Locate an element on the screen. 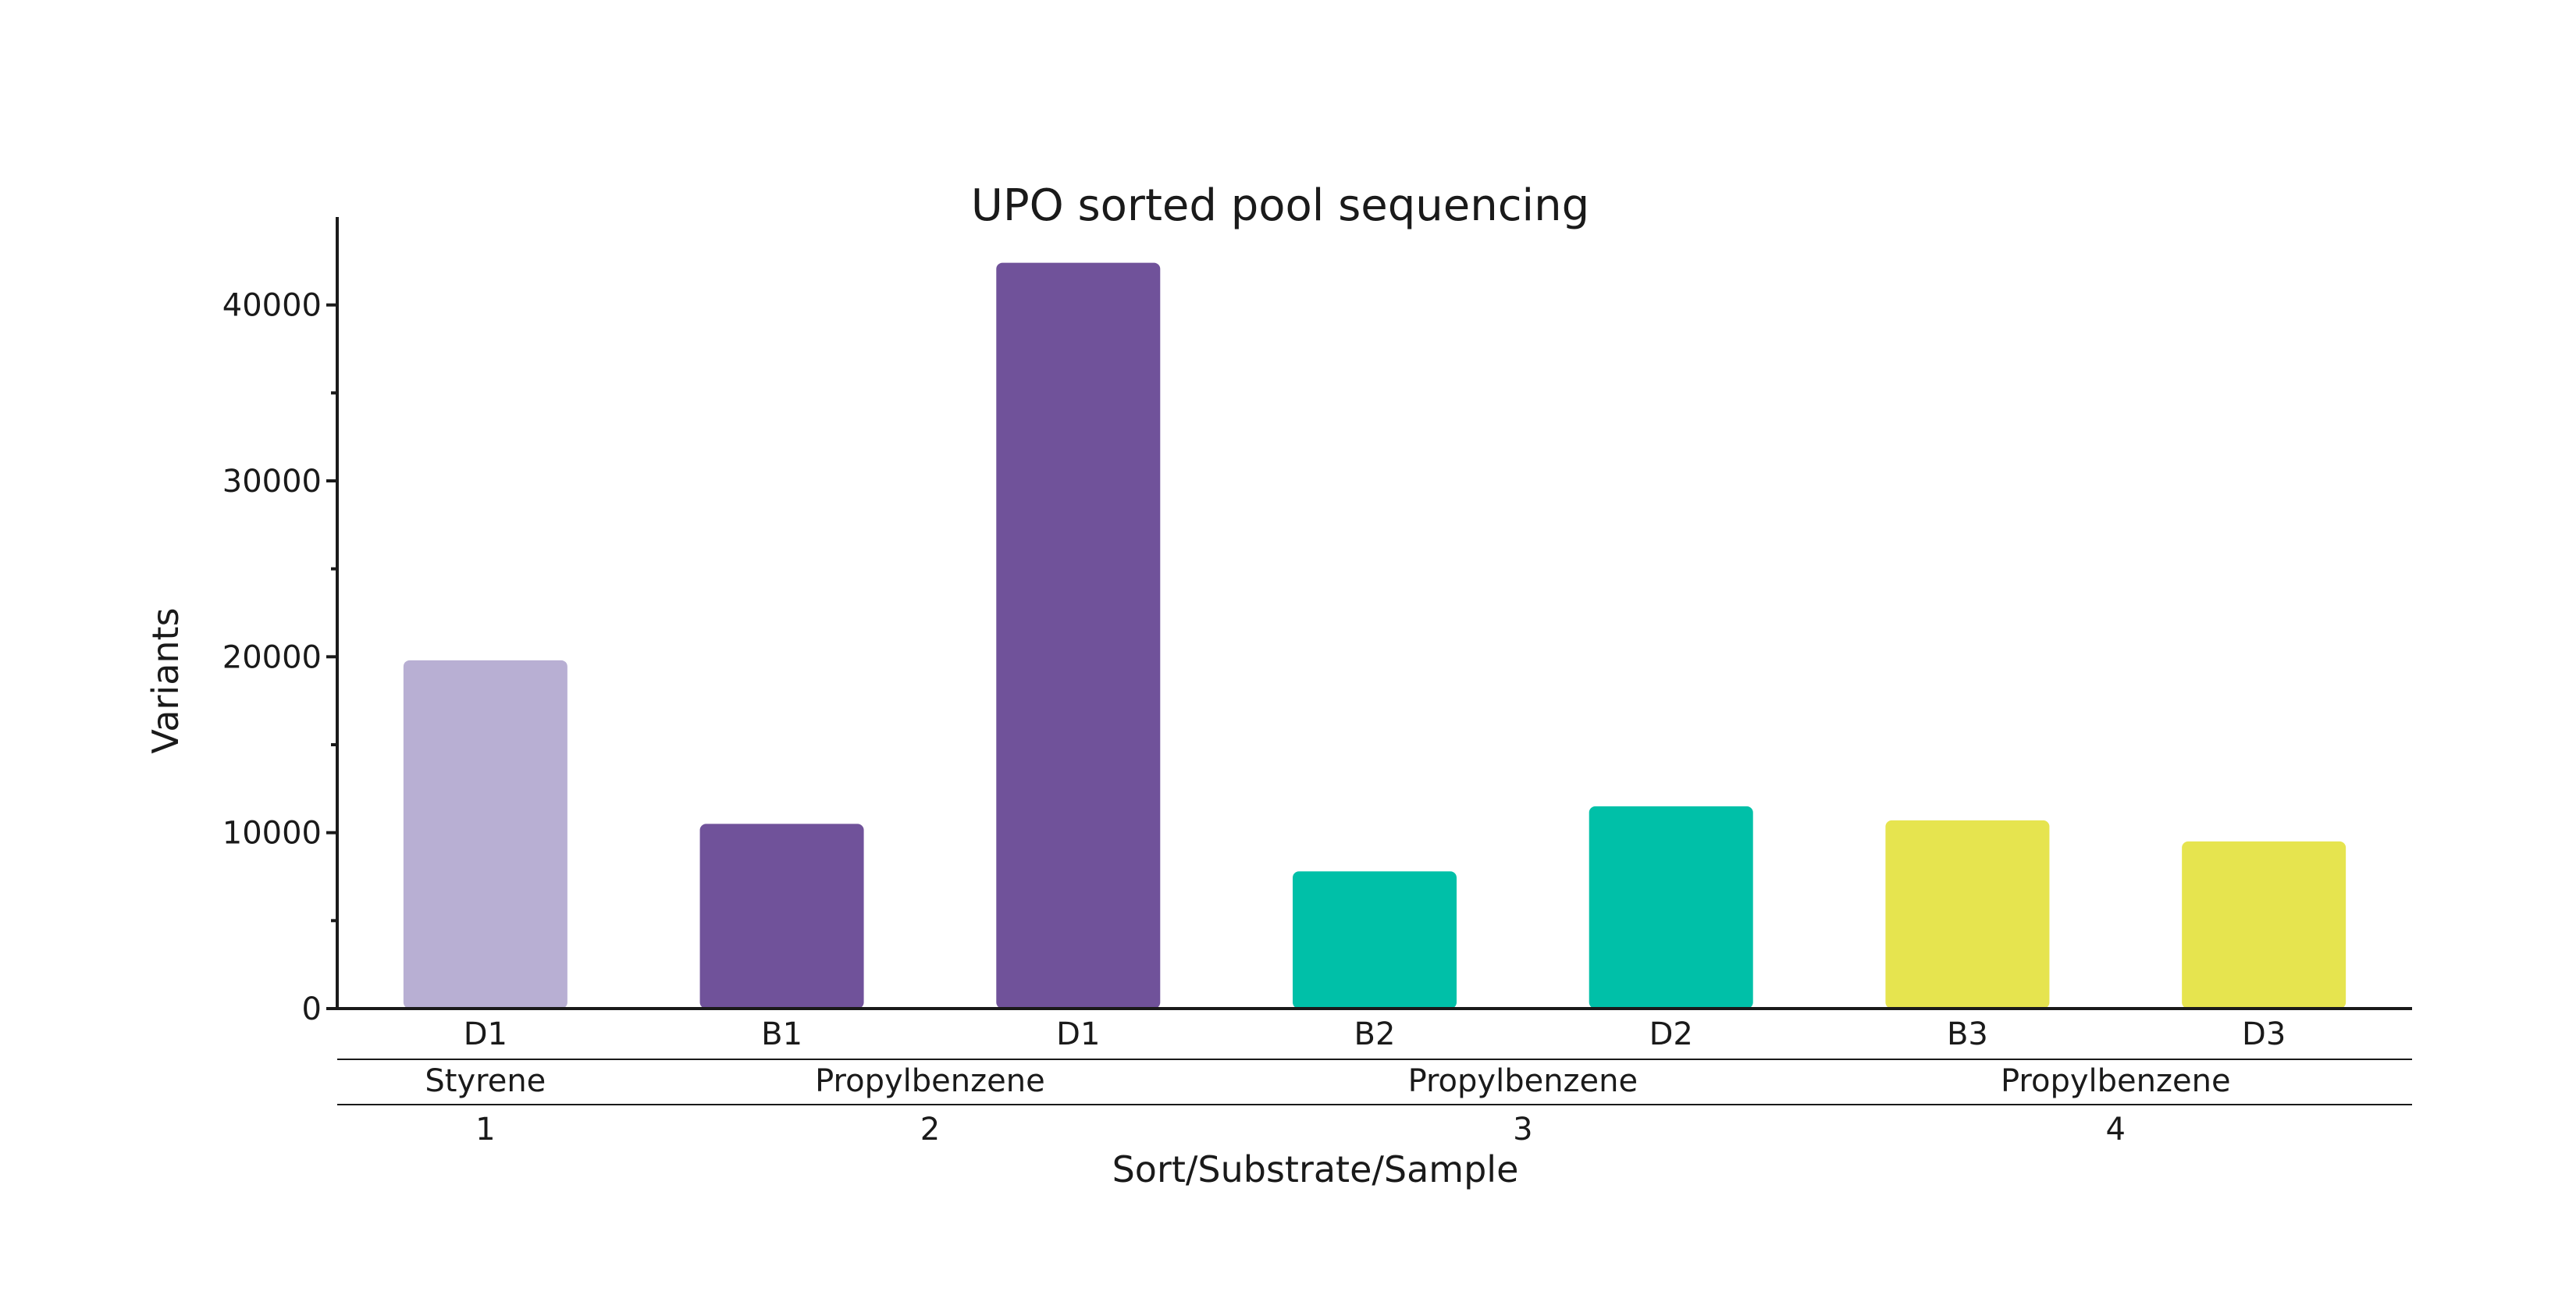 Image resolution: width=2576 pixels, height=1306 pixels. x-category-label: D2 is located at coordinates (1671, 1034).